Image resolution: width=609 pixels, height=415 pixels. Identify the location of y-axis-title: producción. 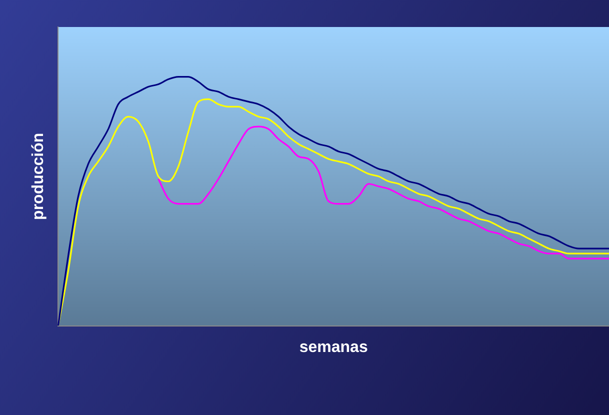
(39, 176).